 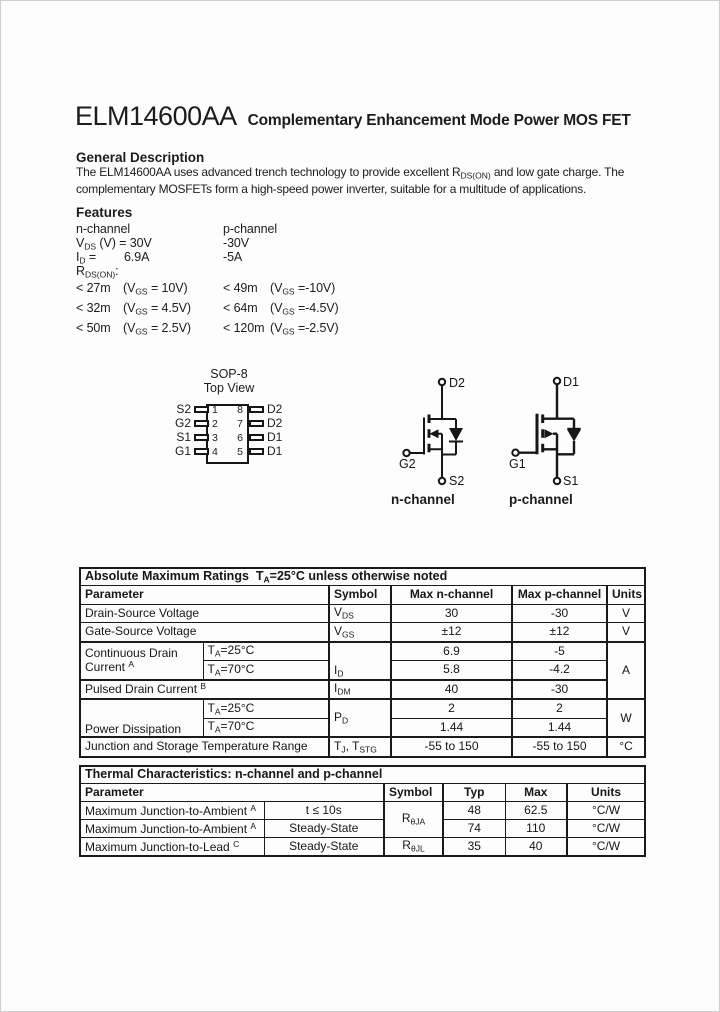 What do you see at coordinates (536, 810) in the screenshot?
I see `max-cell: 62.5` at bounding box center [536, 810].